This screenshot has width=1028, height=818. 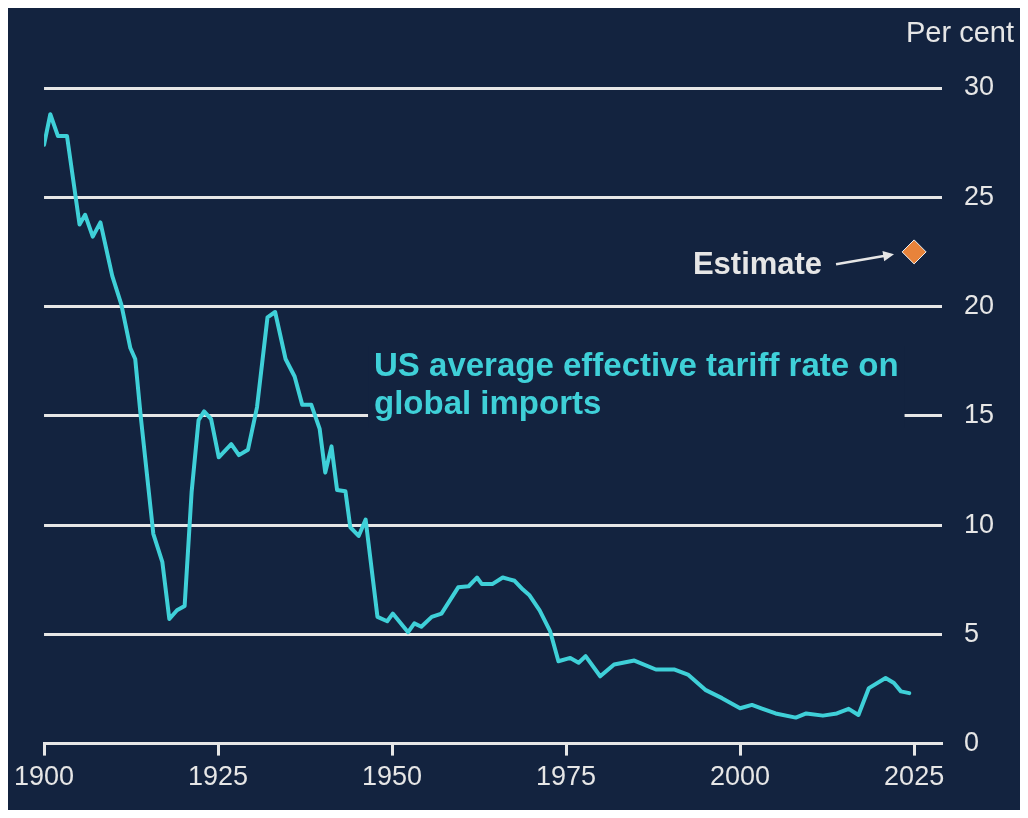 I want to click on y-tick-label: 10, so click(x=979, y=523).